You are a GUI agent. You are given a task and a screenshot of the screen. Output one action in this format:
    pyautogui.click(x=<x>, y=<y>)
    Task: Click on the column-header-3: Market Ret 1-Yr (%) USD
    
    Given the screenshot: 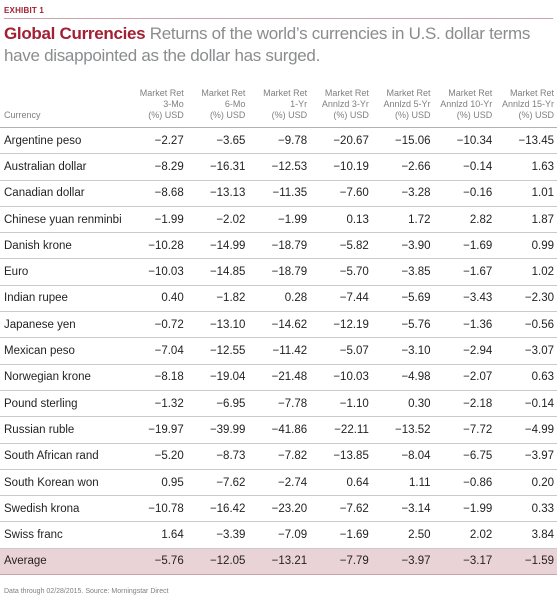 What is the action you would take?
    pyautogui.click(x=279, y=106)
    